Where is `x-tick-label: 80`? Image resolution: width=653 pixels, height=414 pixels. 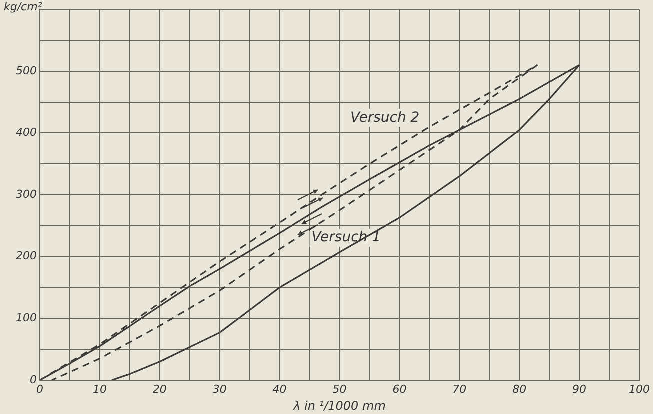
x-tick-label: 80 is located at coordinates (519, 389).